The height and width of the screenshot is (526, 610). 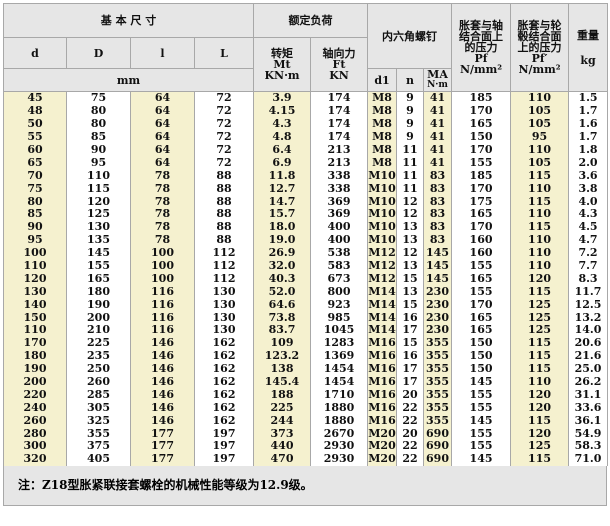 I want to click on table-row: 180 235 146 162 123.2 1369 M16 16 355 150 115 21.6, so click(x=306, y=356).